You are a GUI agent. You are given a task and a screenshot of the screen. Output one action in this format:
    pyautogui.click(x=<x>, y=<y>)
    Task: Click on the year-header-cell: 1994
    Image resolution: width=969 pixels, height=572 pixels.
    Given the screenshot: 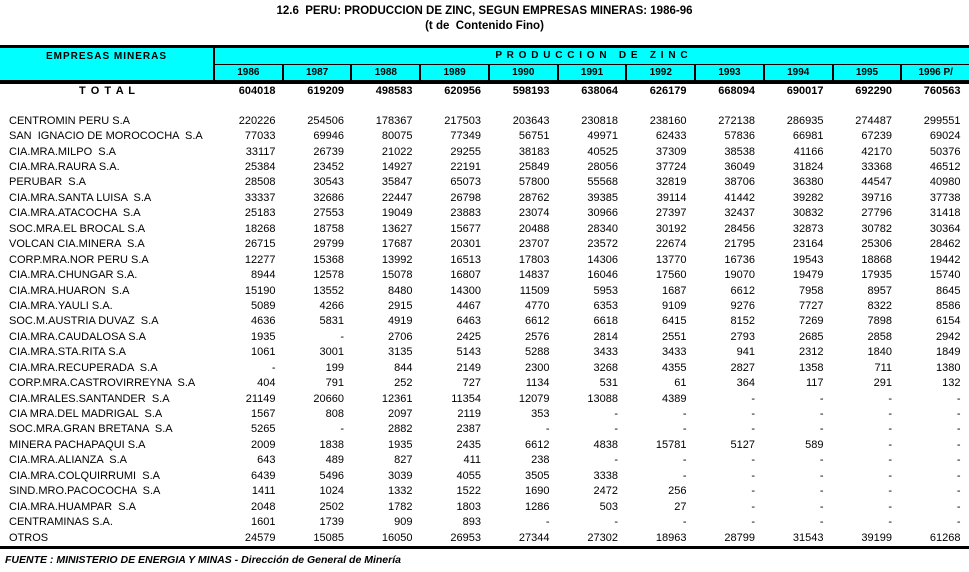 What is the action you would take?
    pyautogui.click(x=799, y=72)
    